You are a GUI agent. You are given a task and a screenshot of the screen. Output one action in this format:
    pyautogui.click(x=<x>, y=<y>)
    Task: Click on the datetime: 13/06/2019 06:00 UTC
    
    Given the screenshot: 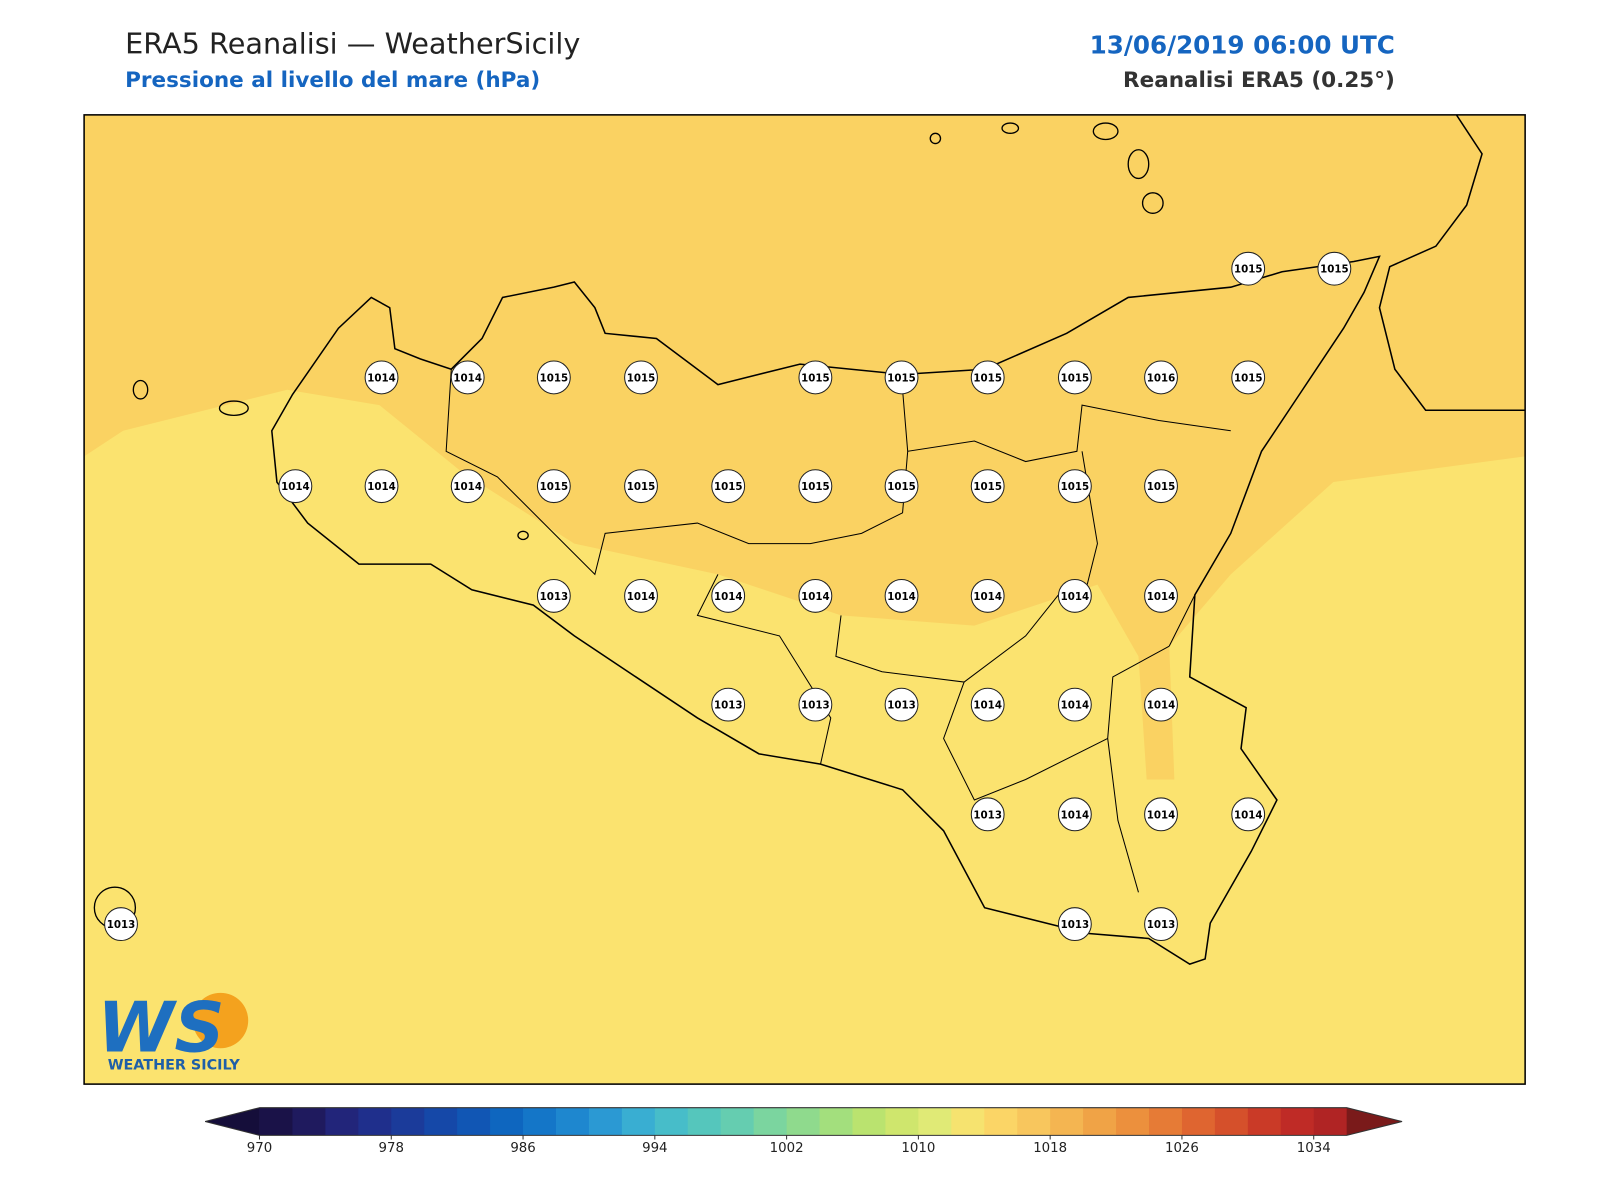 What is the action you would take?
    pyautogui.click(x=1242, y=44)
    